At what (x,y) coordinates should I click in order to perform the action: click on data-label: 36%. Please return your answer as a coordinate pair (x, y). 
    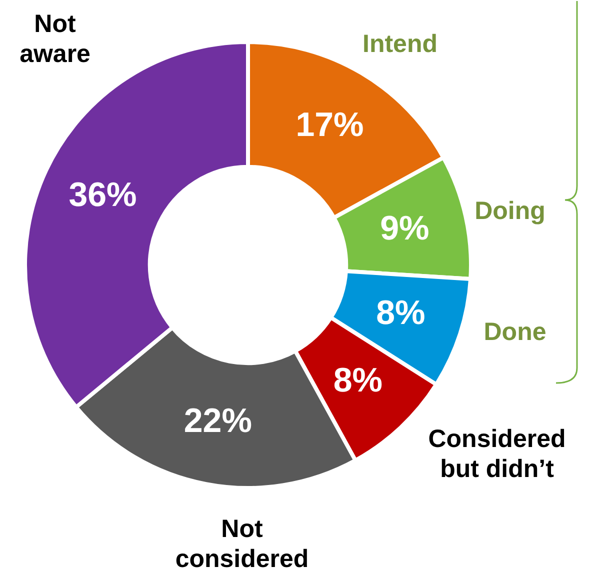
    Looking at the image, I should click on (102, 195).